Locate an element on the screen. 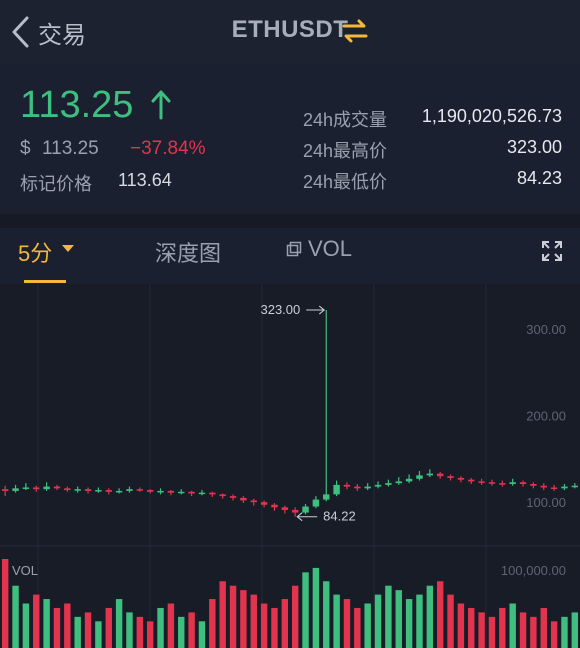 The height and width of the screenshot is (648, 580). high-annotation: 323.00 is located at coordinates (280, 309).